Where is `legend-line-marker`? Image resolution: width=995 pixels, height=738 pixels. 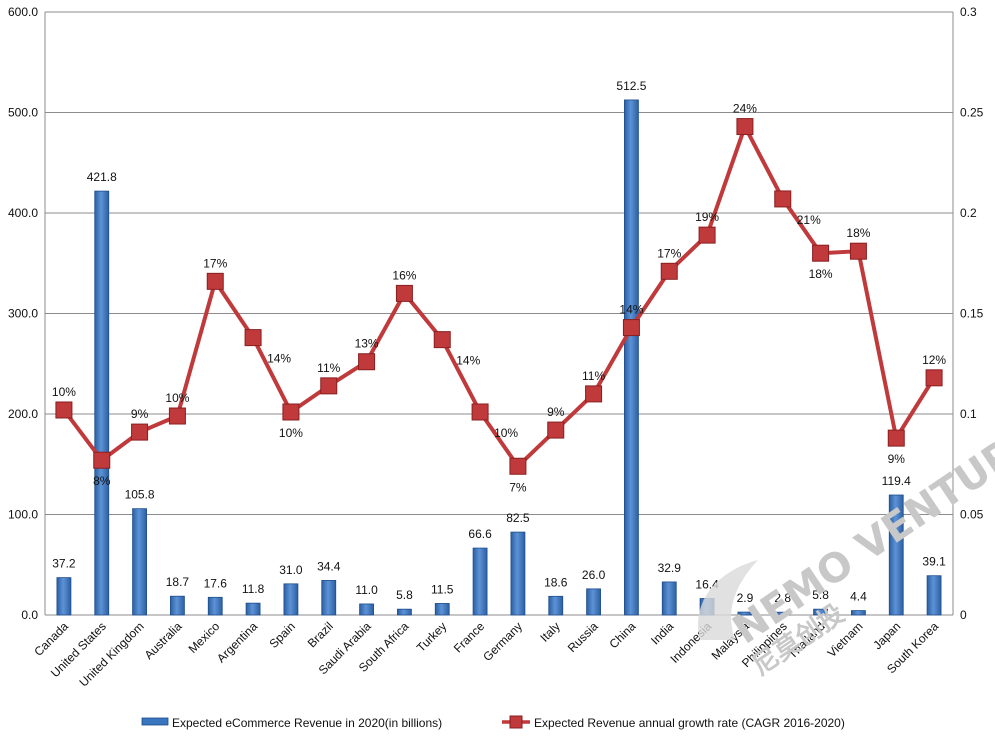 legend-line-marker is located at coordinates (516, 722).